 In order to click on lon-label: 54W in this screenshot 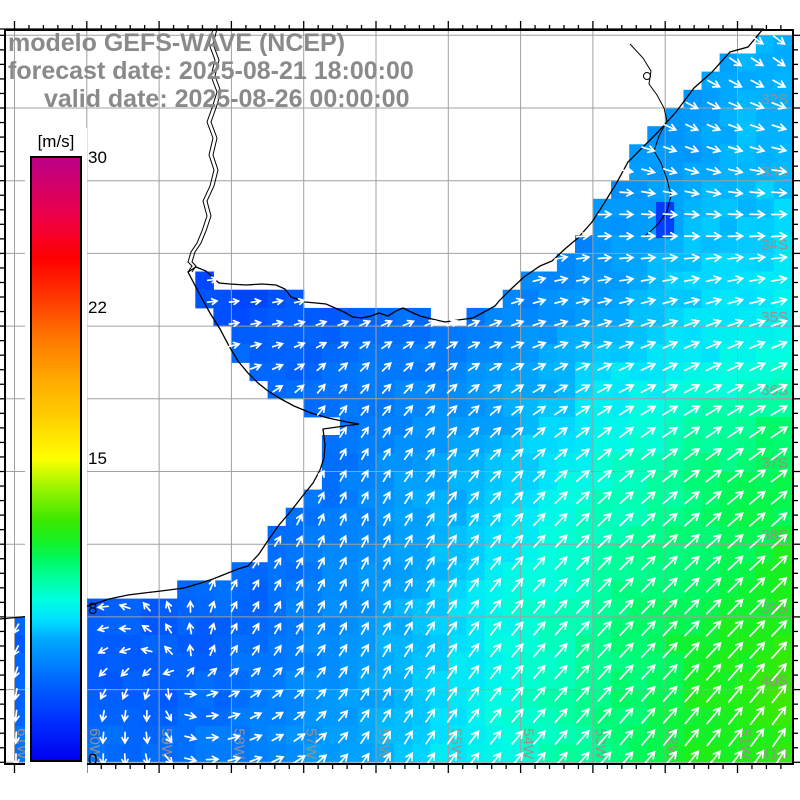, I will do `click(528, 744)`.